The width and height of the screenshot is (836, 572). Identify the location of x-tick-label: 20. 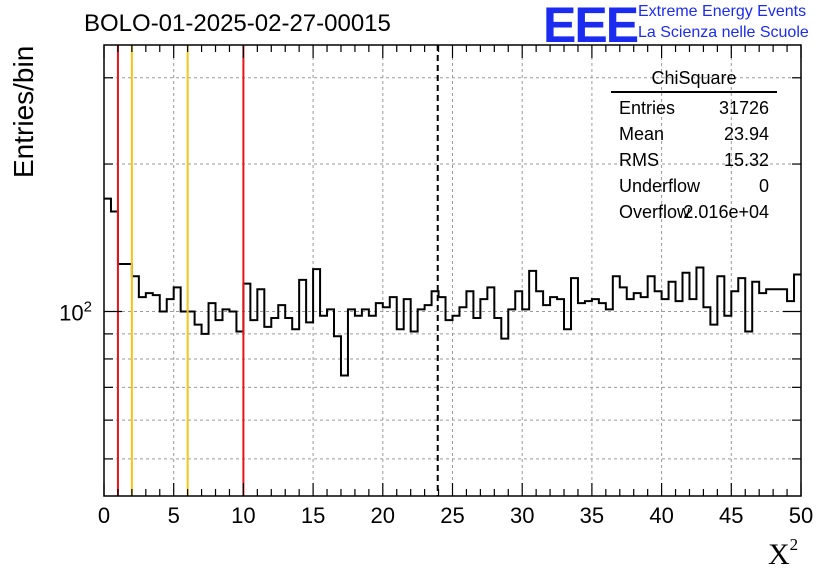
(383, 515).